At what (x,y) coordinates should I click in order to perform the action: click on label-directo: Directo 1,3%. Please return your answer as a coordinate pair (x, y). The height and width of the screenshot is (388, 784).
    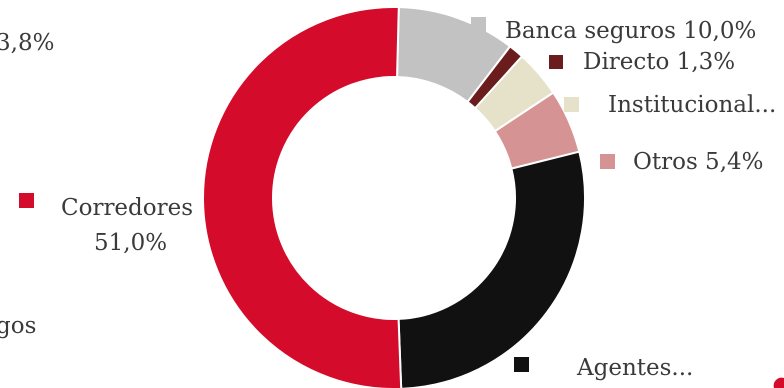
    Looking at the image, I should click on (659, 62).